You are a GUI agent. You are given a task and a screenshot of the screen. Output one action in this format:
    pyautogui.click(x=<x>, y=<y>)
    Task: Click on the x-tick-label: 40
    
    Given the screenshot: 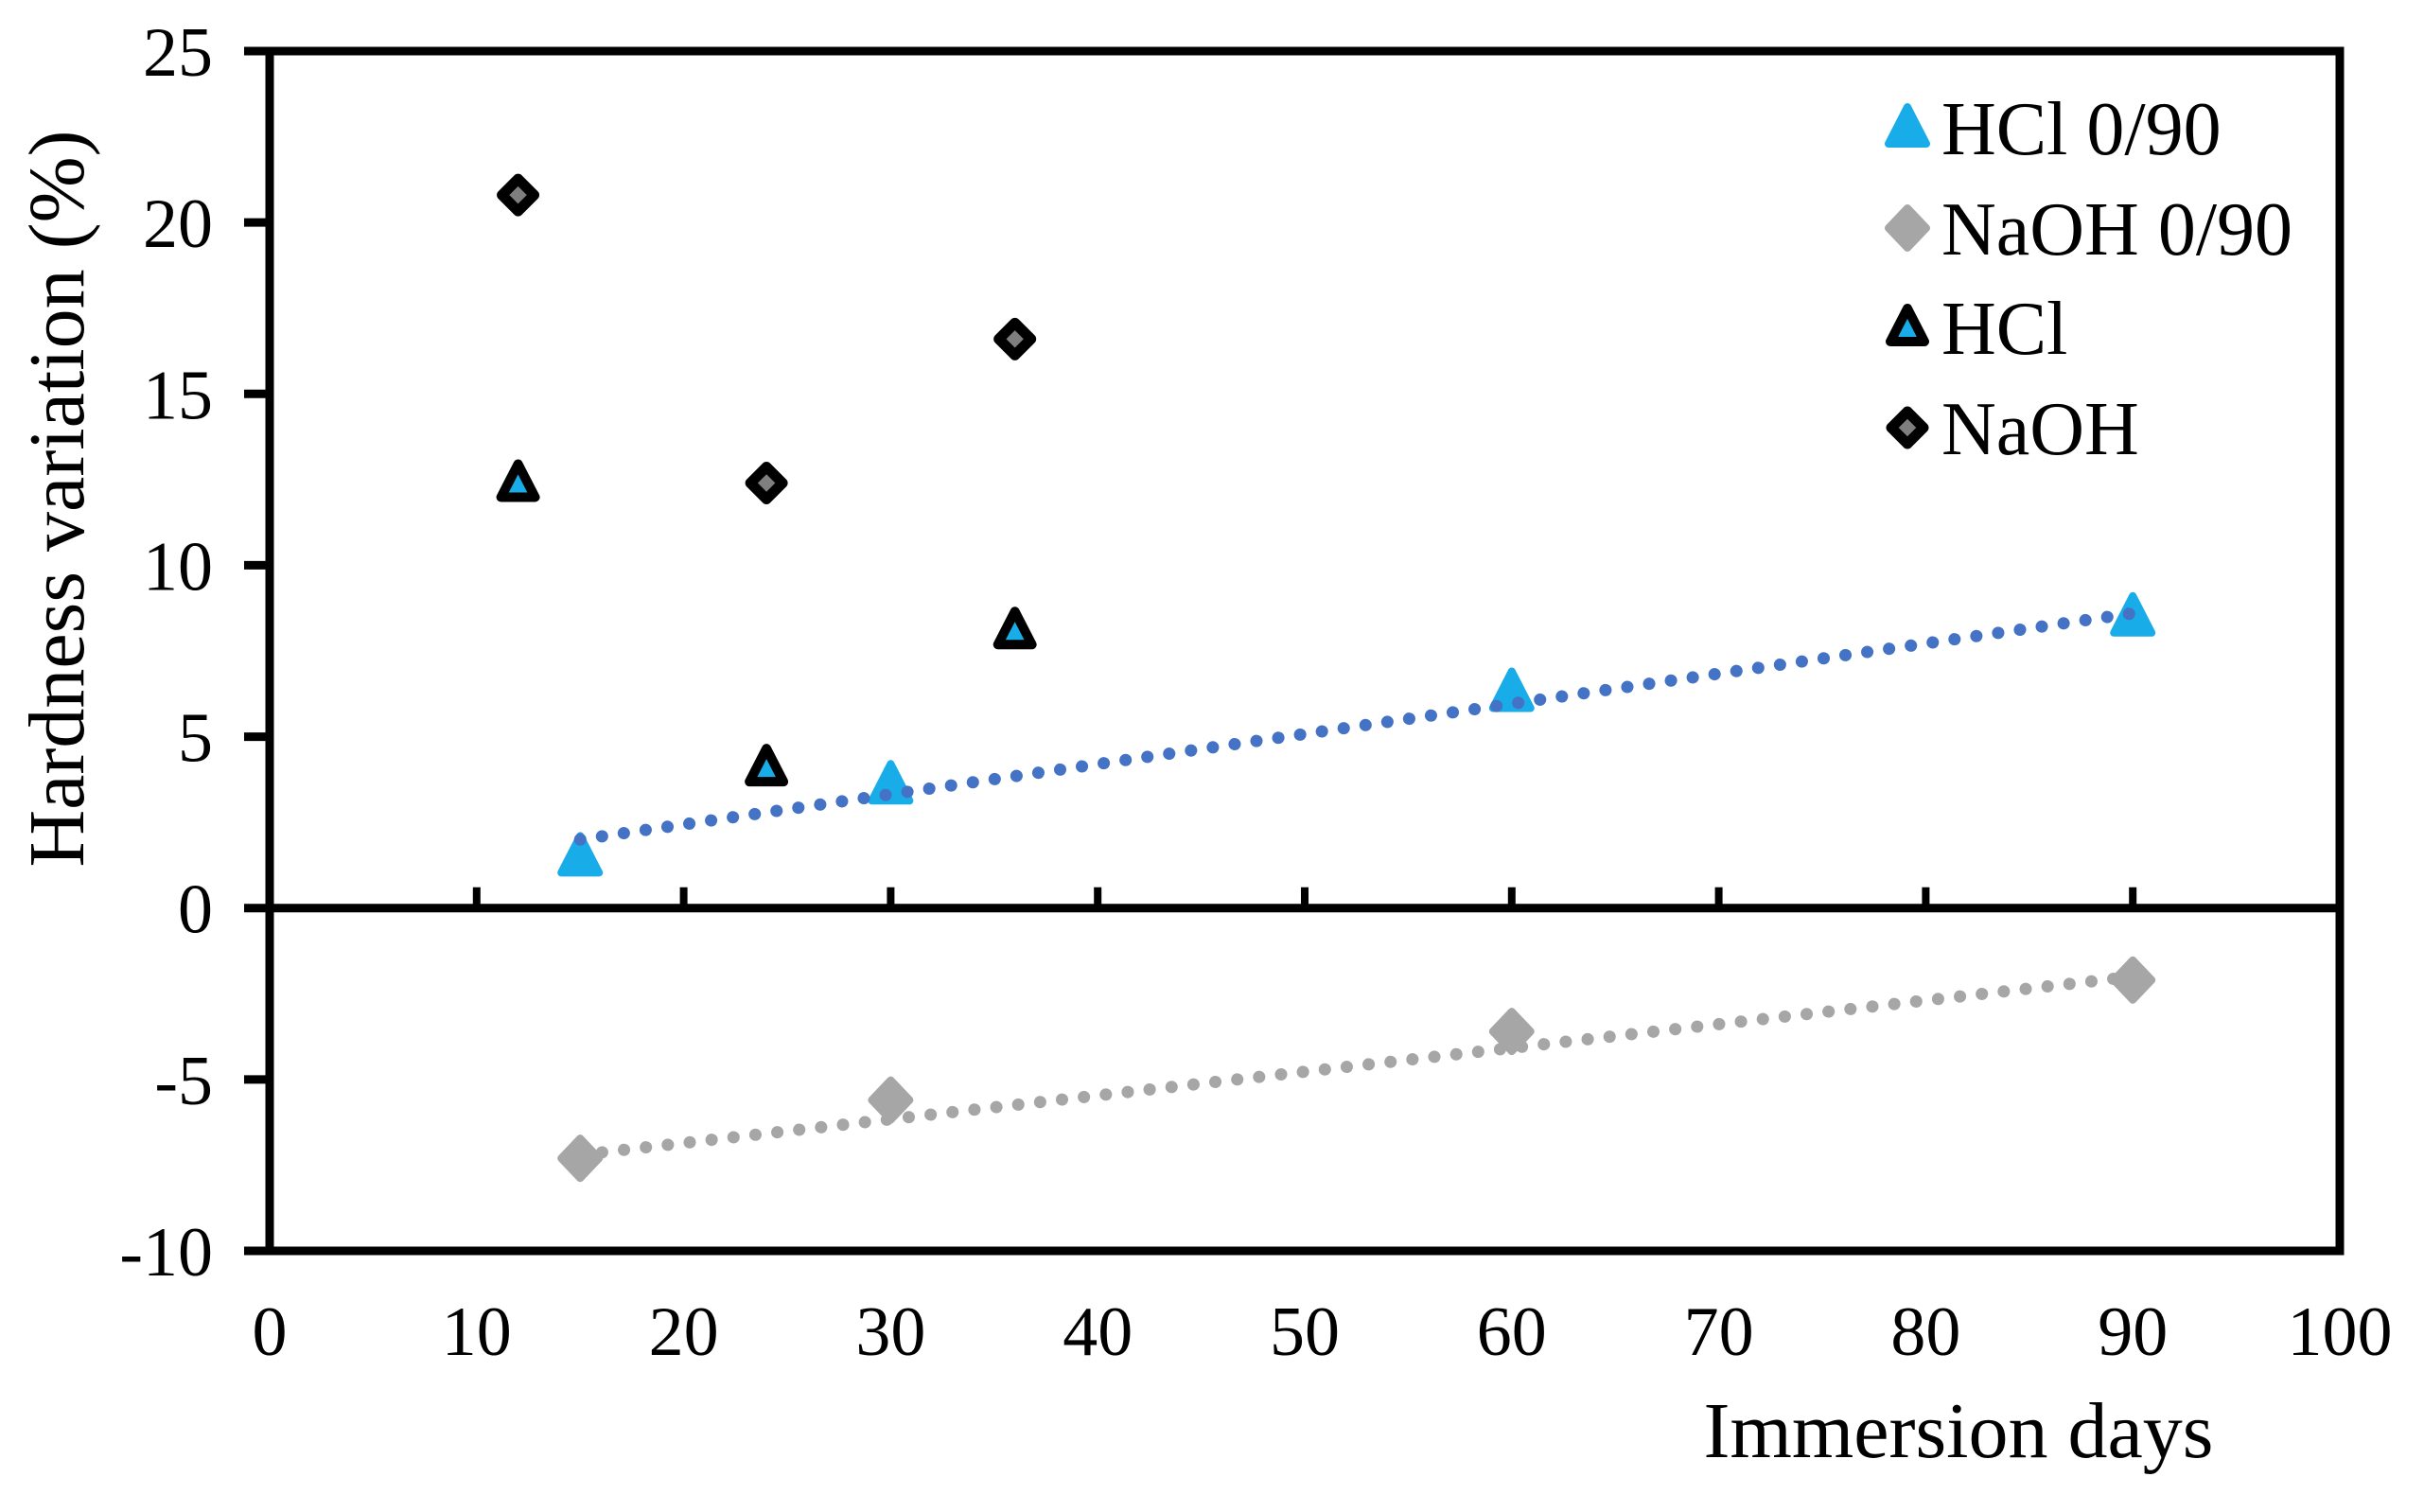 What is the action you would take?
    pyautogui.click(x=1098, y=1332)
    